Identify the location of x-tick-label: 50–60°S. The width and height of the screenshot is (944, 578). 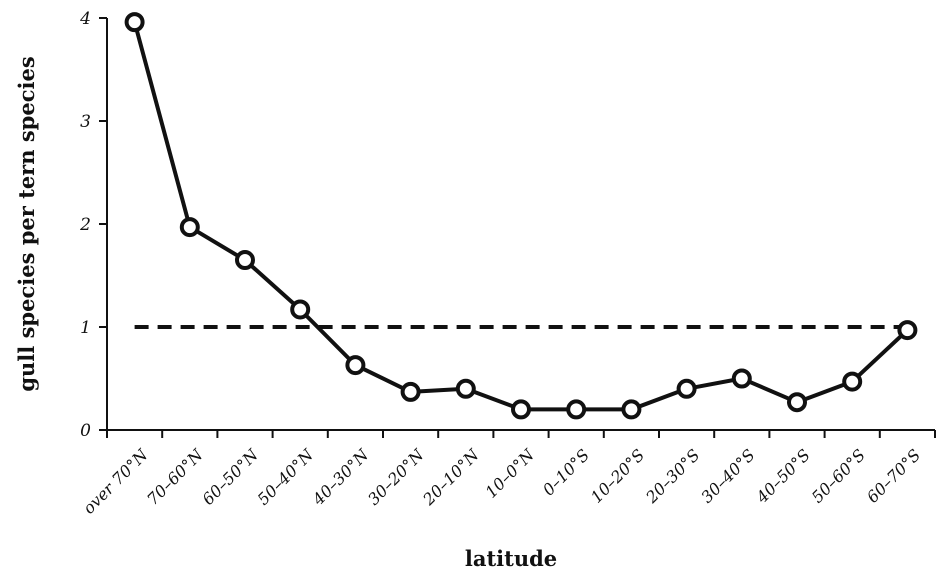
(838, 475).